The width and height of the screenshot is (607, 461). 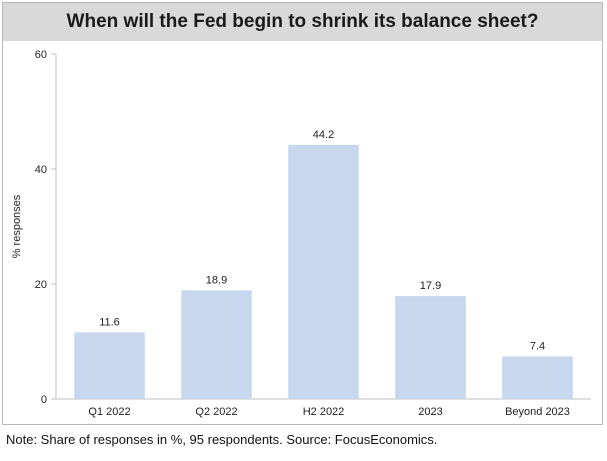 What do you see at coordinates (430, 412) in the screenshot?
I see `x-tick-label: 2023` at bounding box center [430, 412].